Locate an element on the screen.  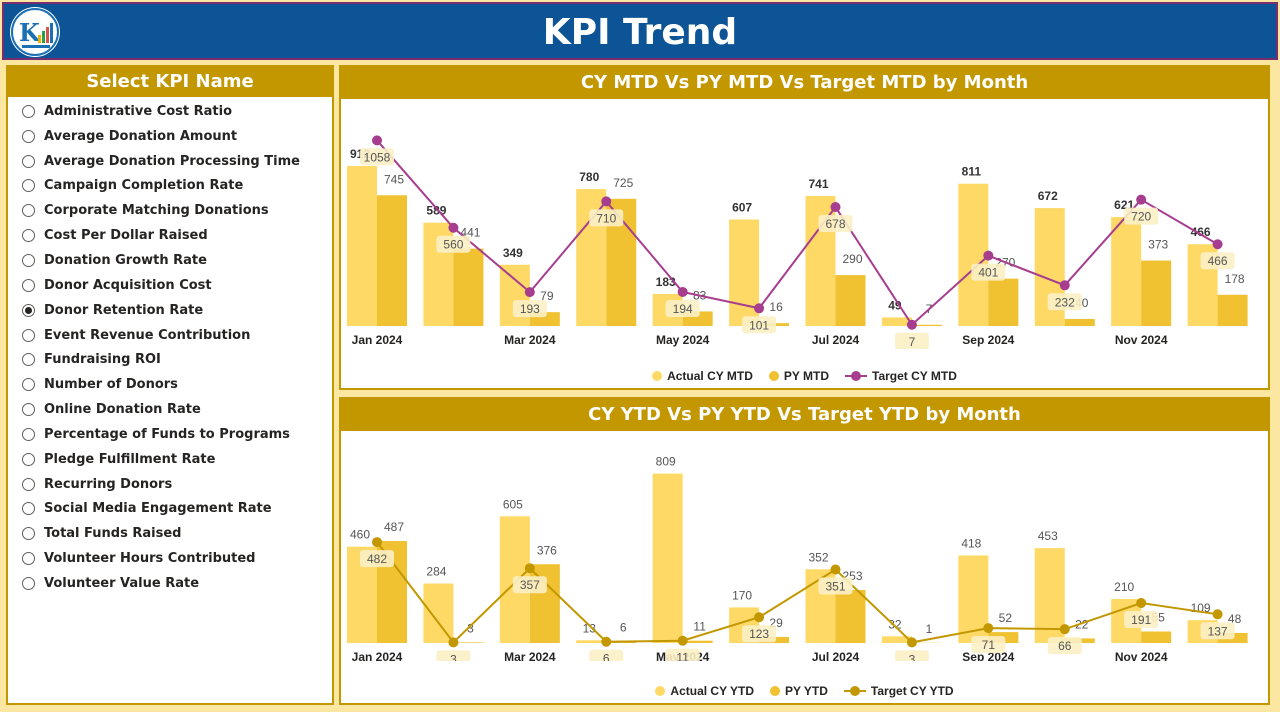
kpi-option: Average Donation Processing Time is located at coordinates (170, 161).